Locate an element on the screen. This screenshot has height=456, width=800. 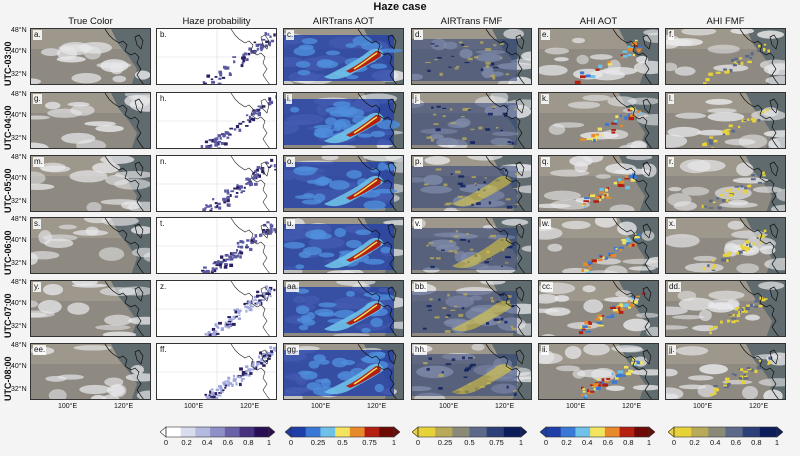
map-panel: cc. is located at coordinates (598, 308).